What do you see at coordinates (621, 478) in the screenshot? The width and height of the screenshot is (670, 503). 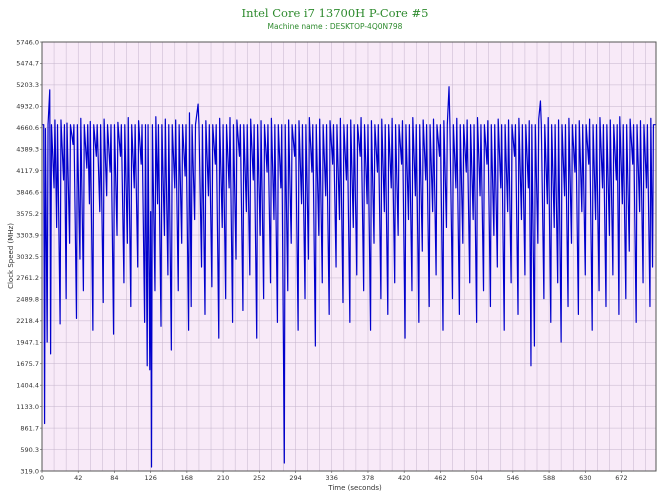 I see `x-tick-label: 672` at bounding box center [621, 478].